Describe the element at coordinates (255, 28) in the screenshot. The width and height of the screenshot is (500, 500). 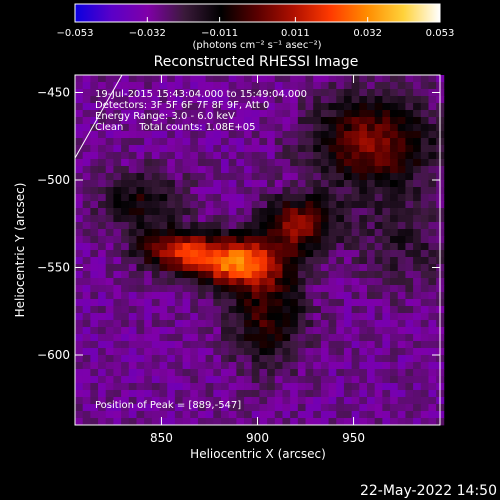
I see `colorbar-ticks: −0.053 −0.032 −0.011 0.011 0.032 0.053` at that location.